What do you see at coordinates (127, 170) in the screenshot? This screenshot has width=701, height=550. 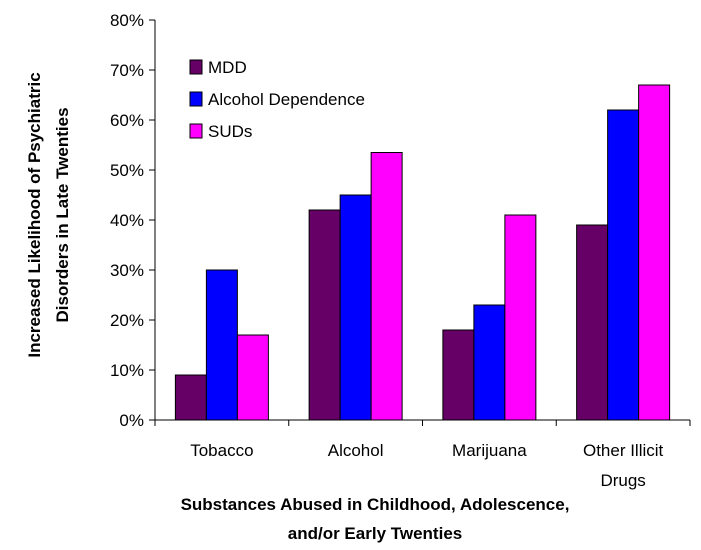 I see `y-tick-label: 50%` at bounding box center [127, 170].